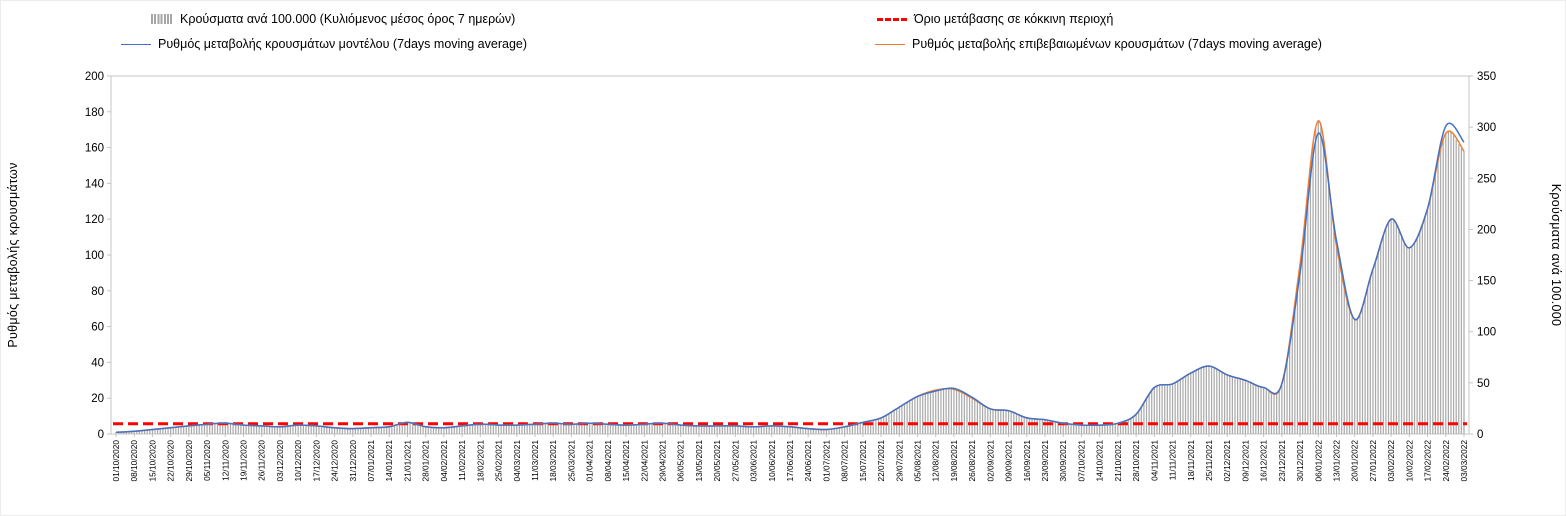 The height and width of the screenshot is (516, 1566). What do you see at coordinates (1227, 461) in the screenshot?
I see `x-axis-tick-label: 02/12/2021` at bounding box center [1227, 461].